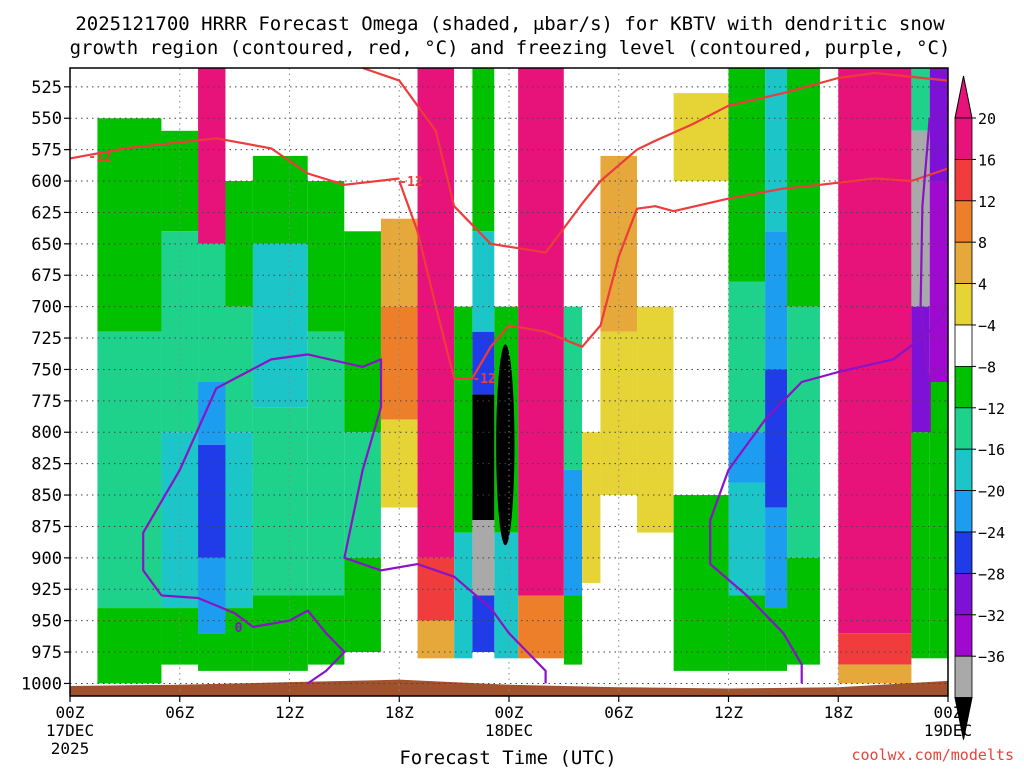 The width and height of the screenshot is (1024, 772). What do you see at coordinates (399, 712) in the screenshot?
I see `x-tick-label: 18Z` at bounding box center [399, 712].